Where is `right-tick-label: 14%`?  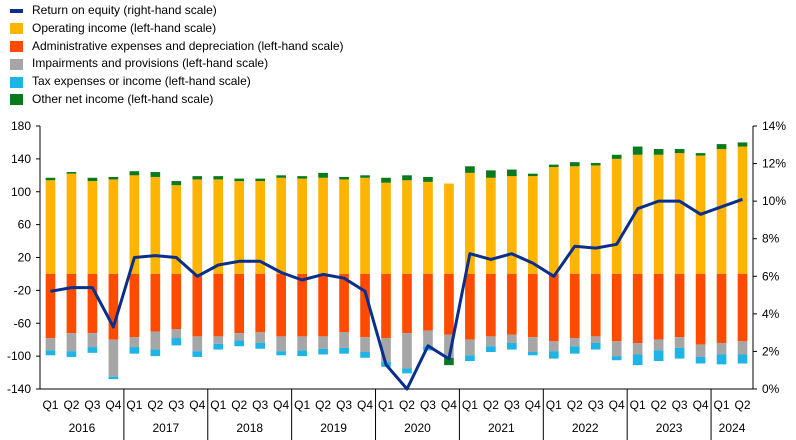
right-tick-label: 14% is located at coordinates (774, 126).